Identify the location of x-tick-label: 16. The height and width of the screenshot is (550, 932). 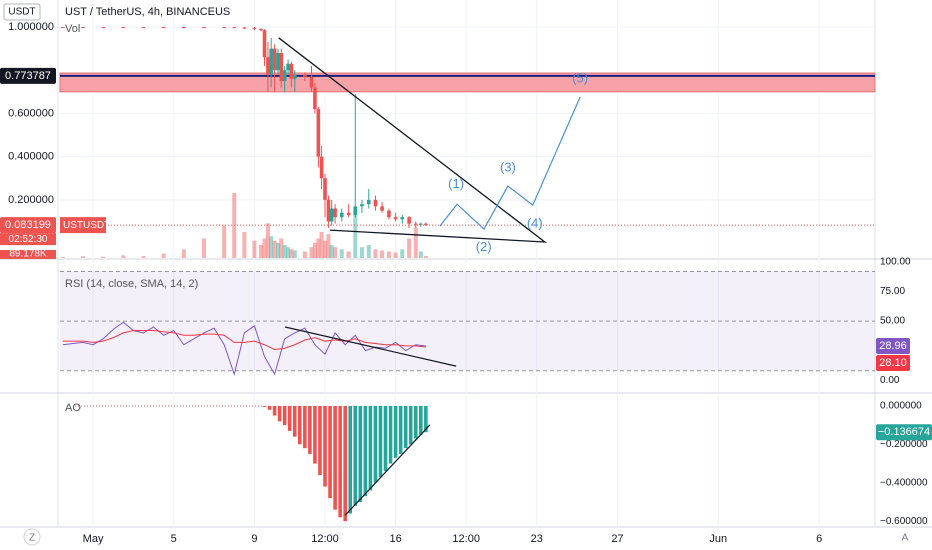
(395, 539).